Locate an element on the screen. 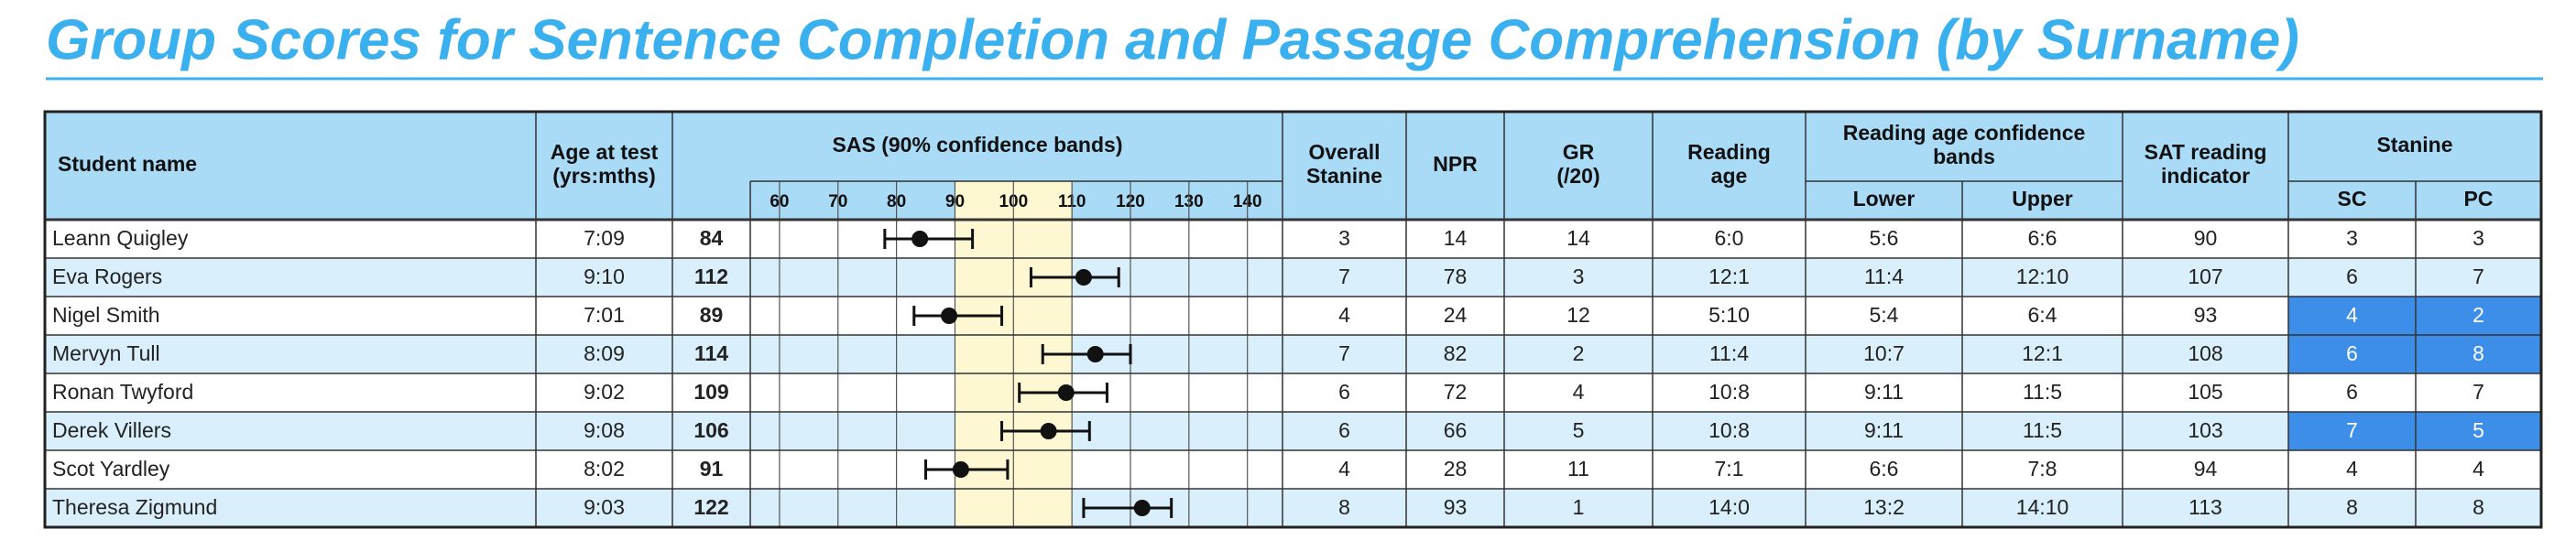  cell: 122 is located at coordinates (711, 507).